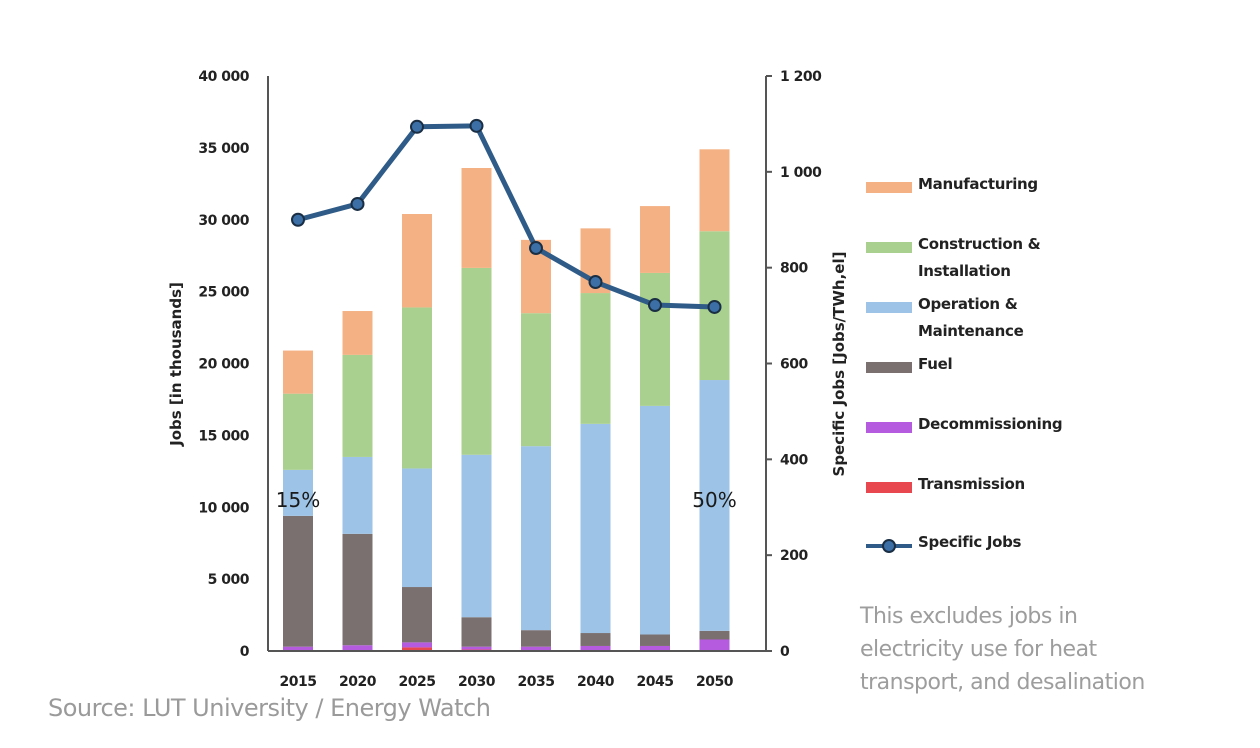 This screenshot has width=1260, height=748. Describe the element at coordinates (223, 365) in the screenshot. I see `left-tick-label: 20 000` at that location.